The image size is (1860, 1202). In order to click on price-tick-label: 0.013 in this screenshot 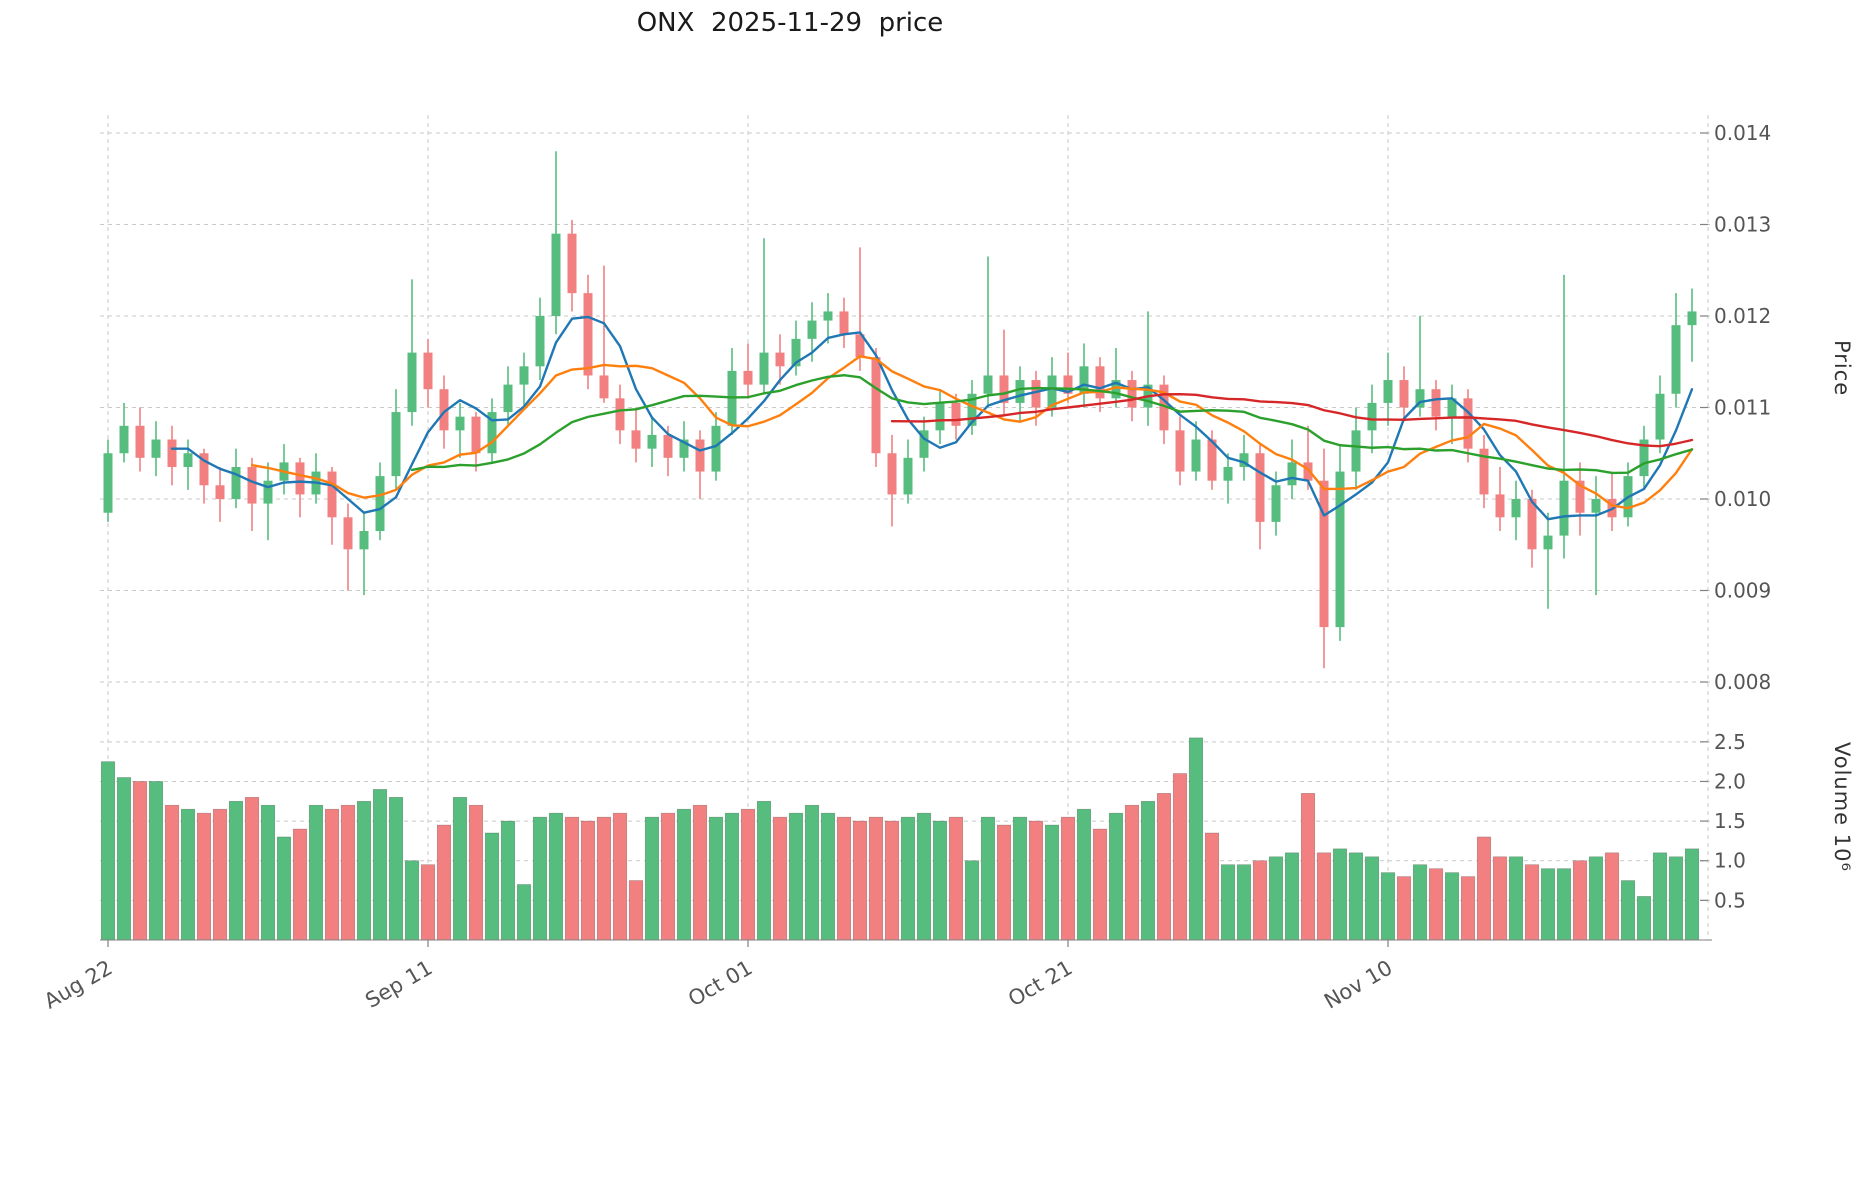, I will do `click(1742, 225)`.